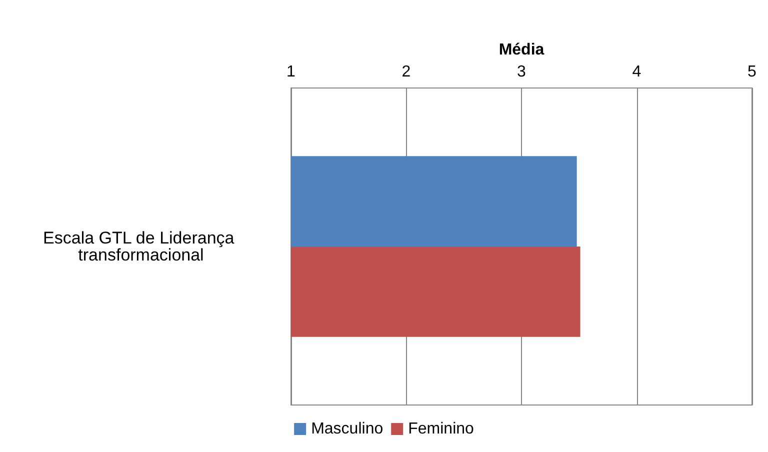 The image size is (768, 452). I want to click on x-tick-label: 3, so click(521, 72).